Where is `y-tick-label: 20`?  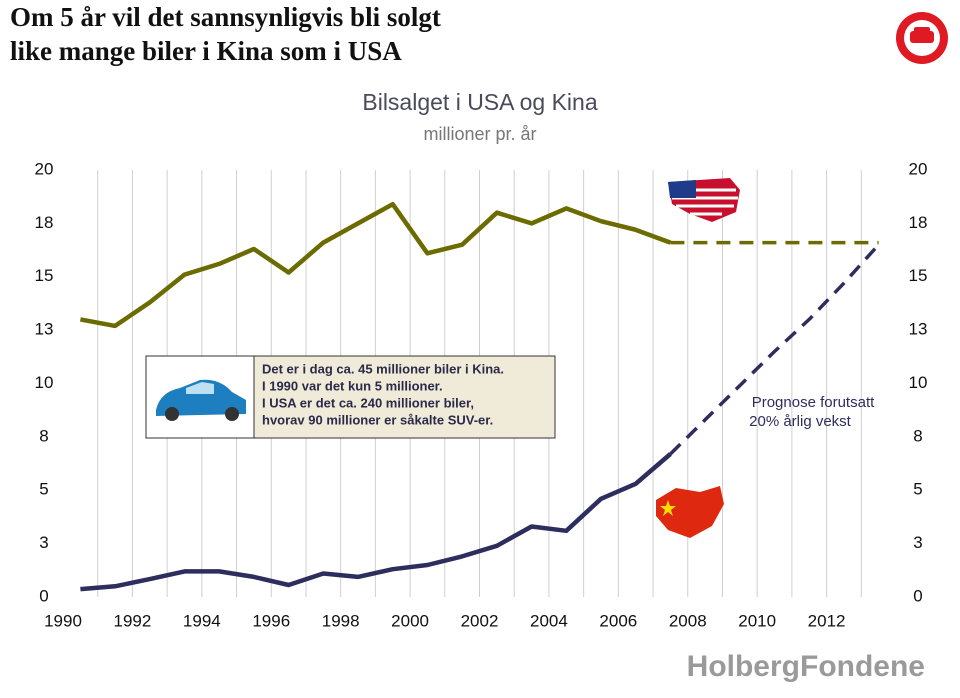 y-tick-label: 20 is located at coordinates (44, 168).